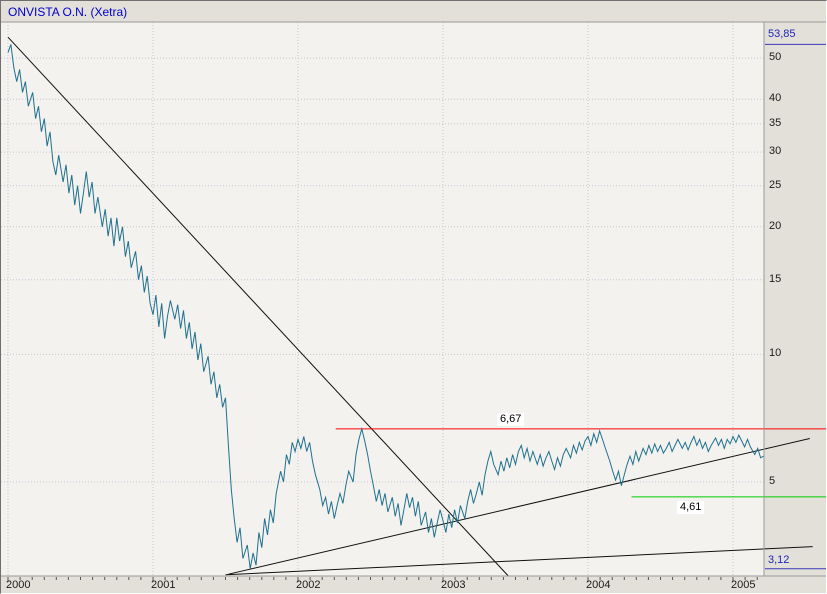 Image resolution: width=827 pixels, height=594 pixels. Describe the element at coordinates (782, 34) in the screenshot. I see `period-high-label: 53,85` at that location.